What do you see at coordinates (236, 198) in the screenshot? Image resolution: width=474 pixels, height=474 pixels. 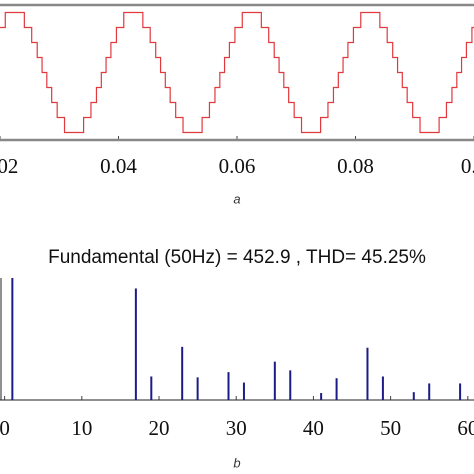 I see `caption: a` at bounding box center [236, 198].